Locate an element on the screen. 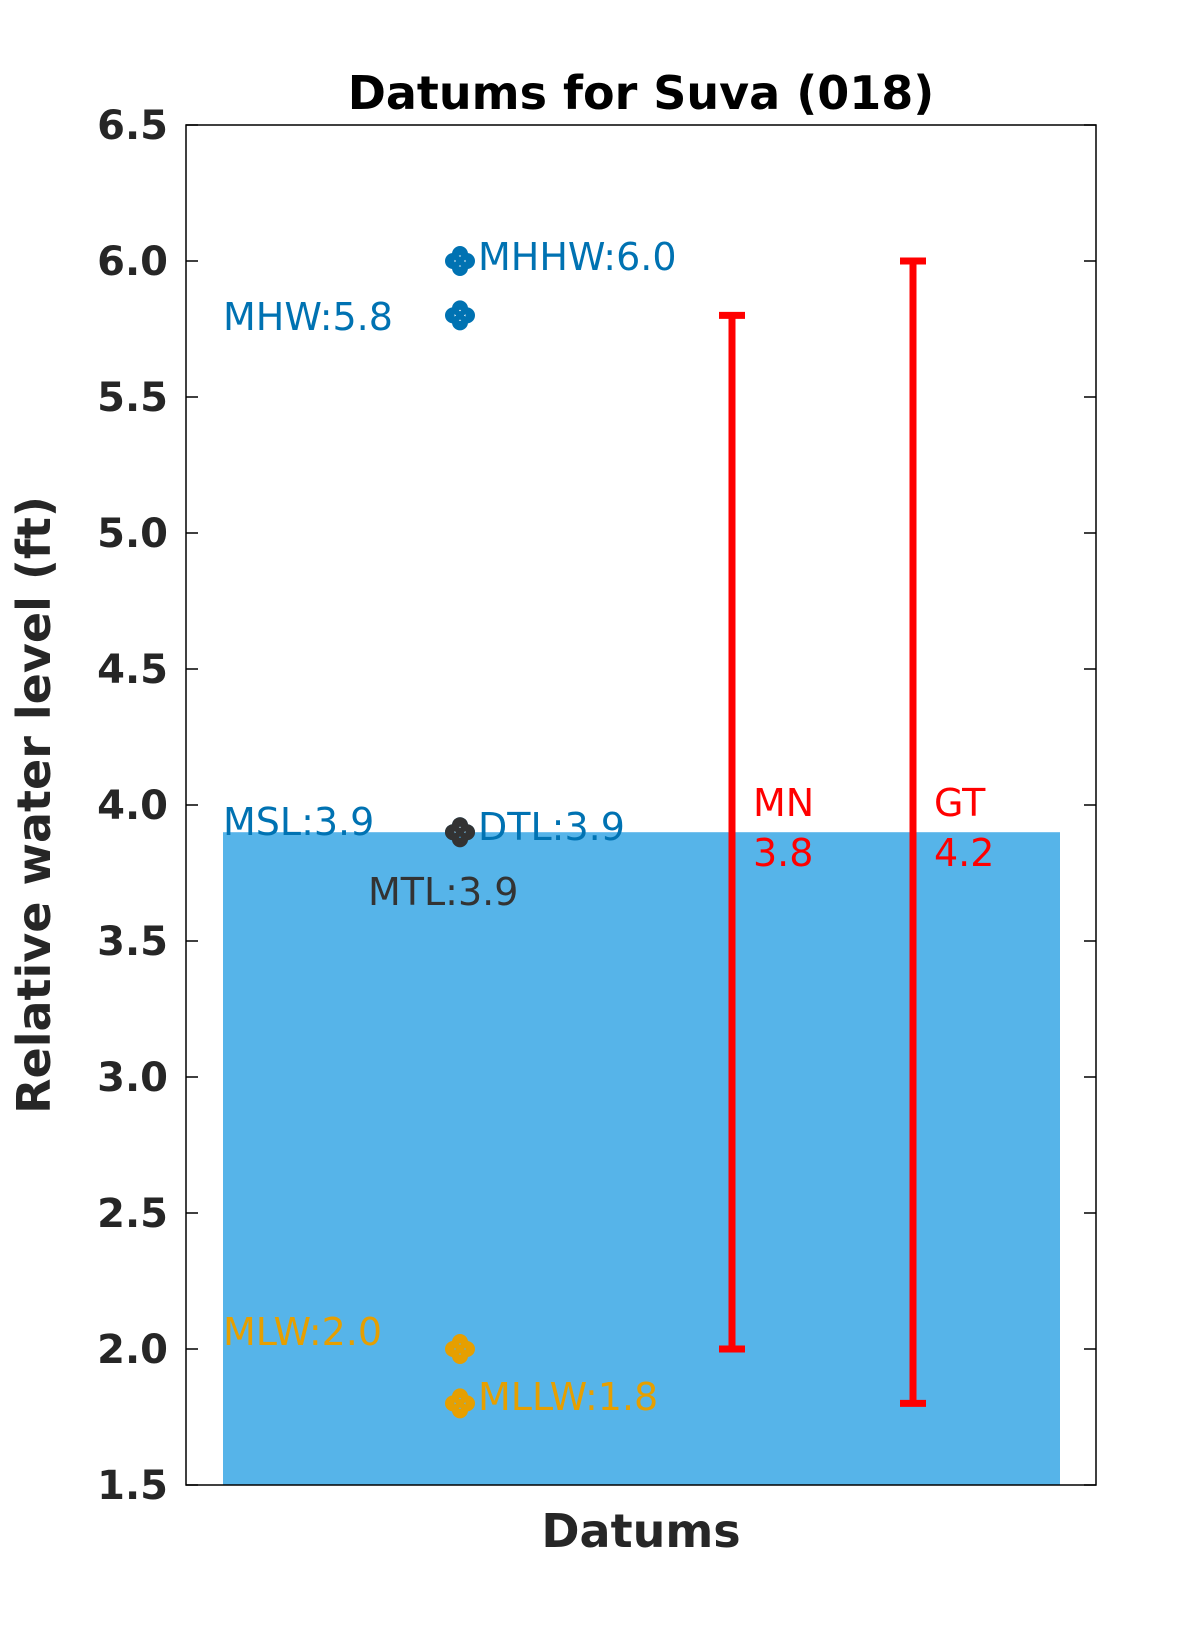  y-tick-label: 6.5 is located at coordinates (132, 126).